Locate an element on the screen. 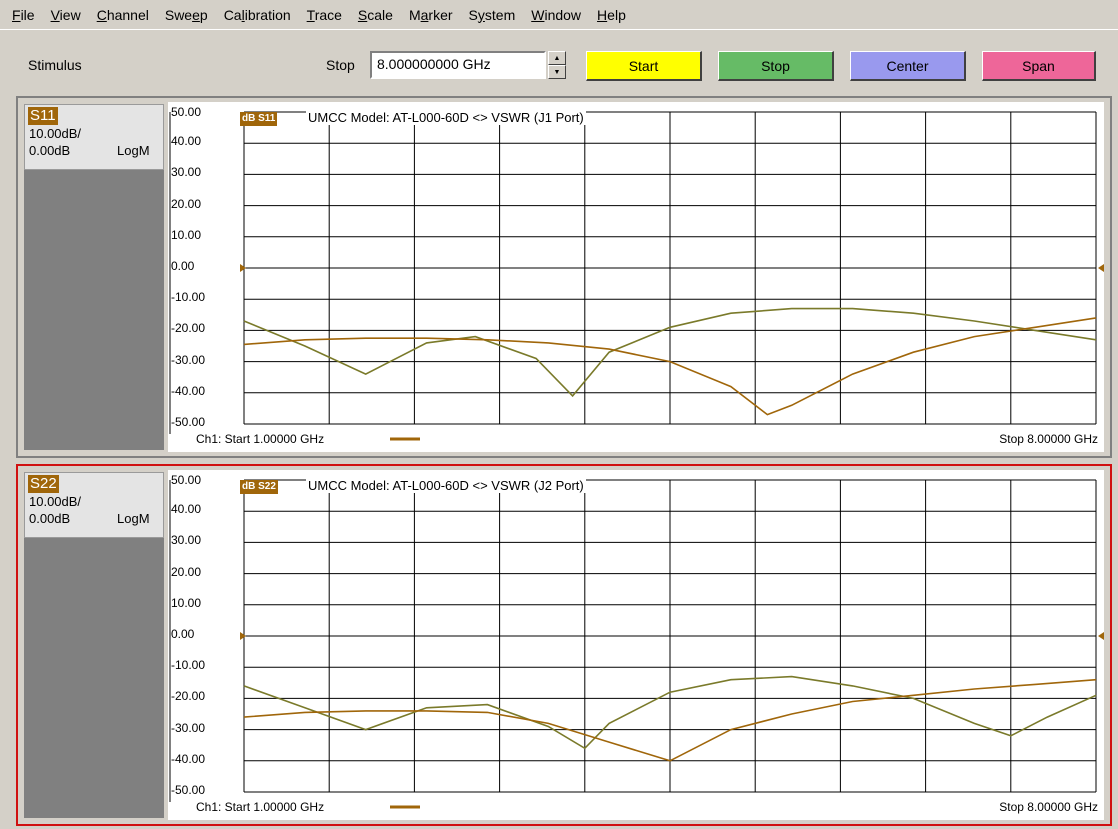  stop-frequency-spinner: ▲ ▼ is located at coordinates (557, 65).